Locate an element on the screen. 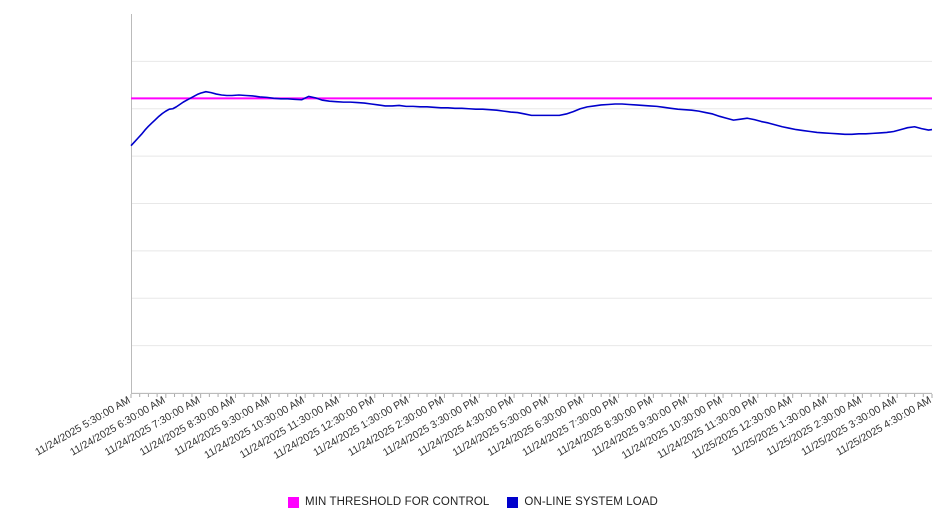 The height and width of the screenshot is (526, 946). legend-label-on-line-system-load: ON-LINE SYSTEM LOAD is located at coordinates (591, 502).